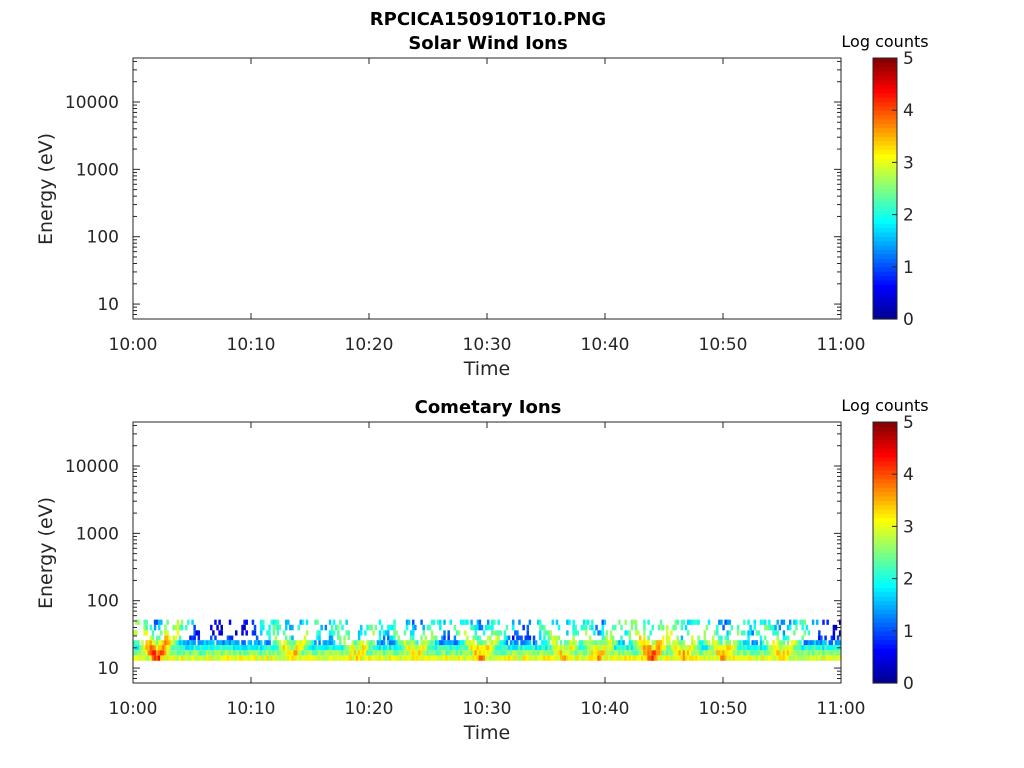 This screenshot has width=1024, height=768. I want to click on cometary-colorbar-tick-label: 3, so click(908, 527).